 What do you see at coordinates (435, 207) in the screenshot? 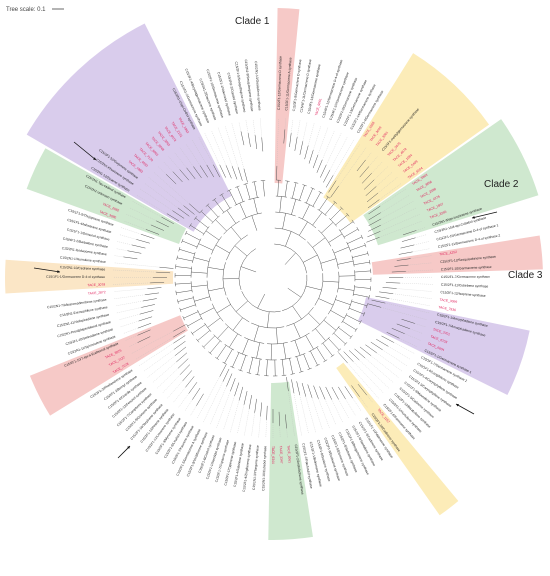
I see `leaf-label: TACE_1657` at bounding box center [435, 207].